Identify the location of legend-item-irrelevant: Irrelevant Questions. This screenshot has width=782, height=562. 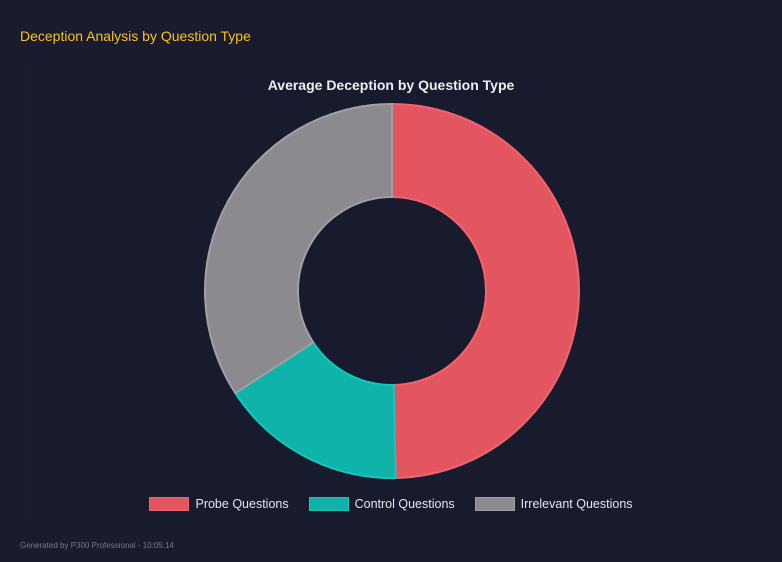
(553, 504).